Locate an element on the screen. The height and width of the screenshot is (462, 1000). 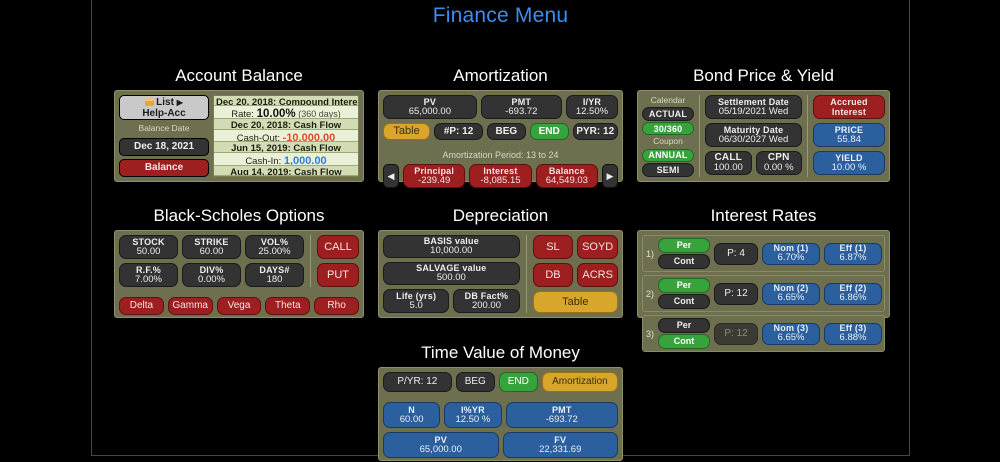
dep-sl-button: SL is located at coordinates (553, 247).